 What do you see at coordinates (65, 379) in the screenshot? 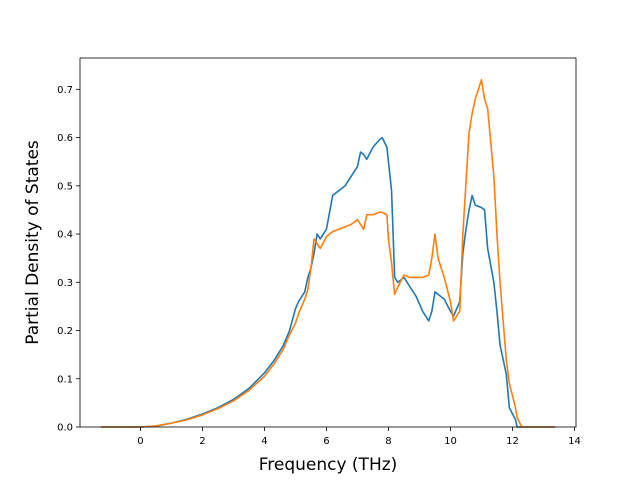
I see `y-tick-label: 0.1` at bounding box center [65, 379].